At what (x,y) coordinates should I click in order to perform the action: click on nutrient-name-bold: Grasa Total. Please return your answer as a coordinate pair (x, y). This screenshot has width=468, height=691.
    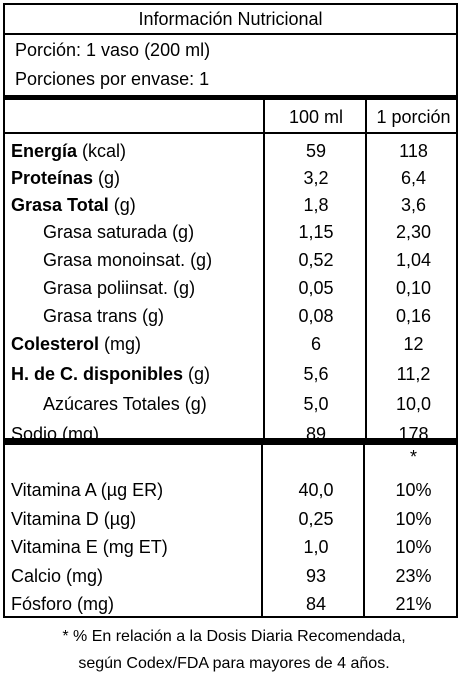
    Looking at the image, I should click on (60, 205).